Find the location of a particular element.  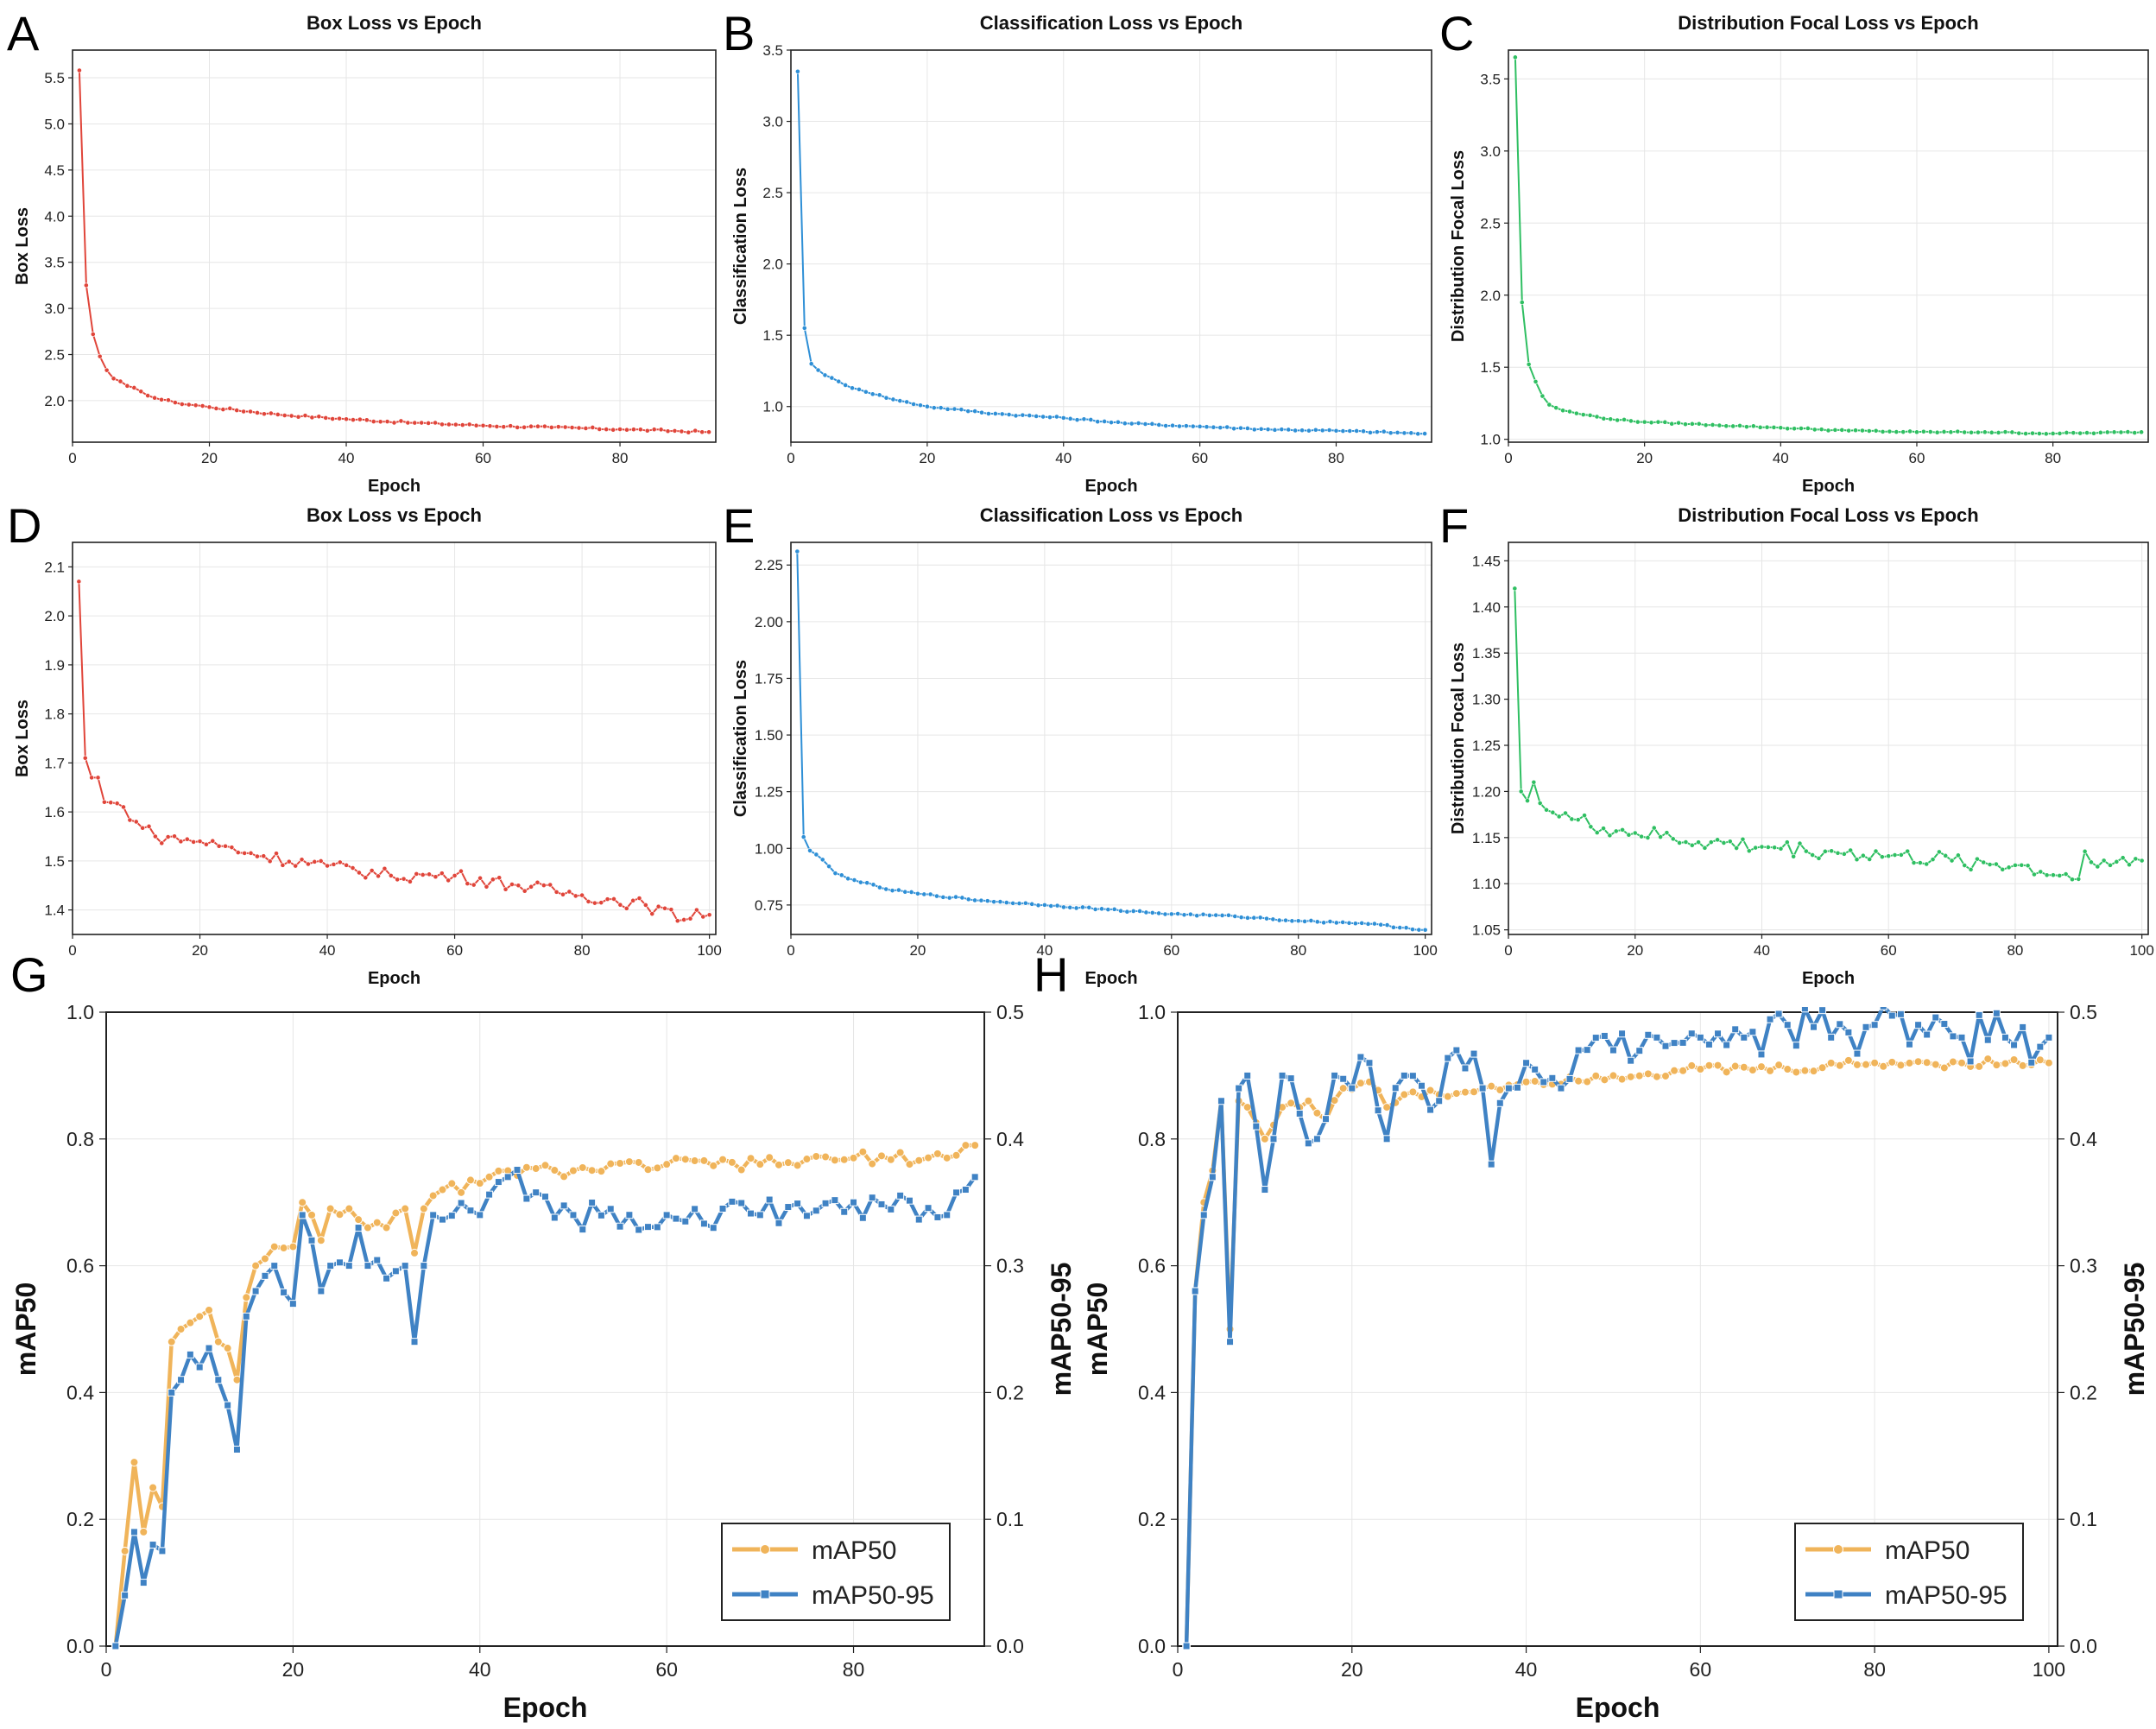

x-tick-label: 60 is located at coordinates (1200, 458).